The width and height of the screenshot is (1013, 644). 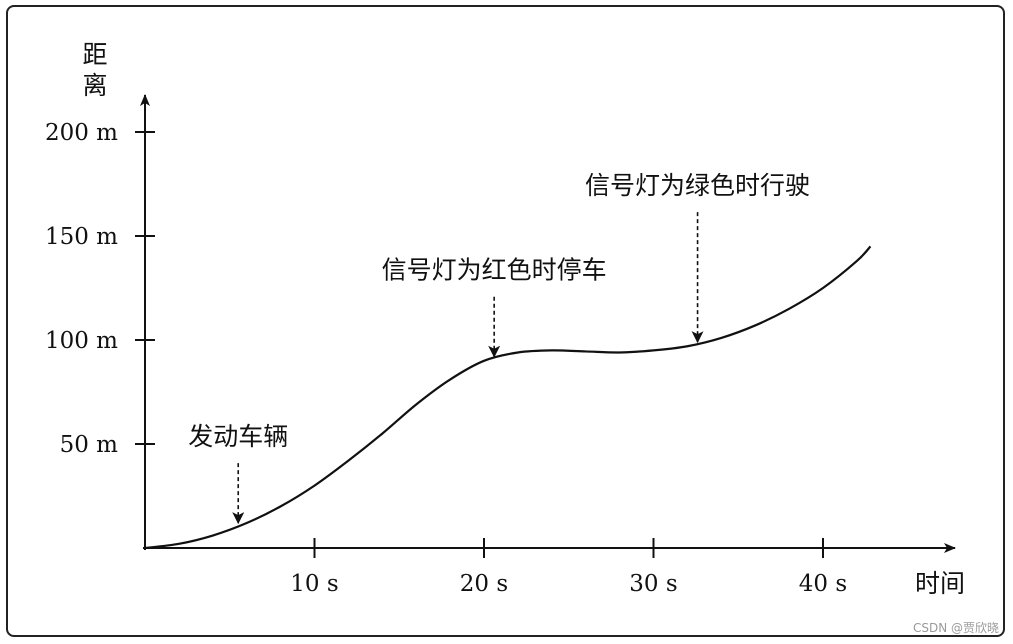 What do you see at coordinates (484, 584) in the screenshot?
I see `x-tick-label: 20 s` at bounding box center [484, 584].